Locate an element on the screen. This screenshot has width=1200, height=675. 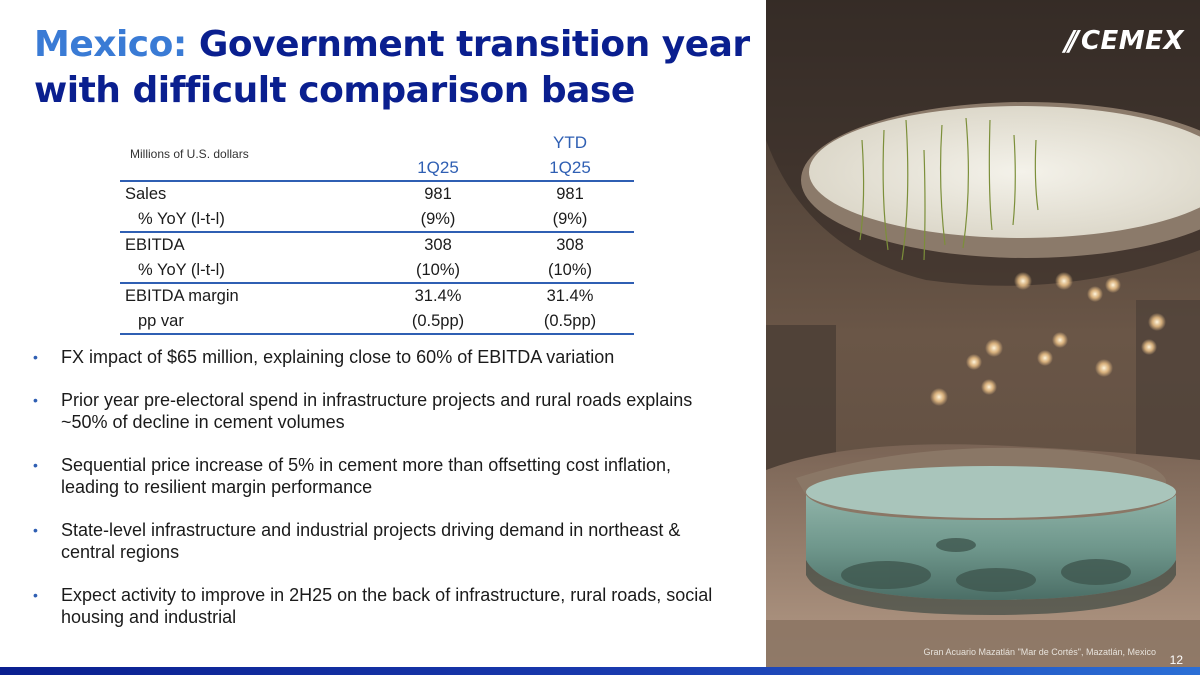
hanging-vines is located at coordinates (949, 189).